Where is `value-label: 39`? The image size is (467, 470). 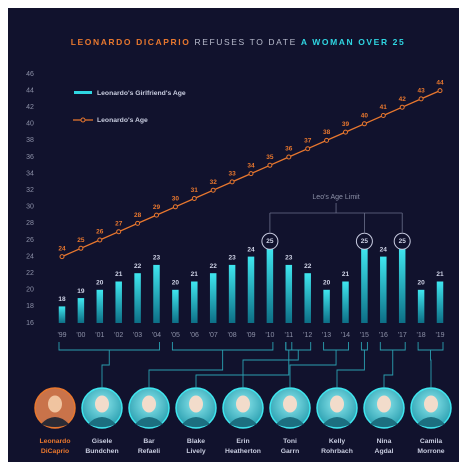
value-label: 39 is located at coordinates (346, 124).